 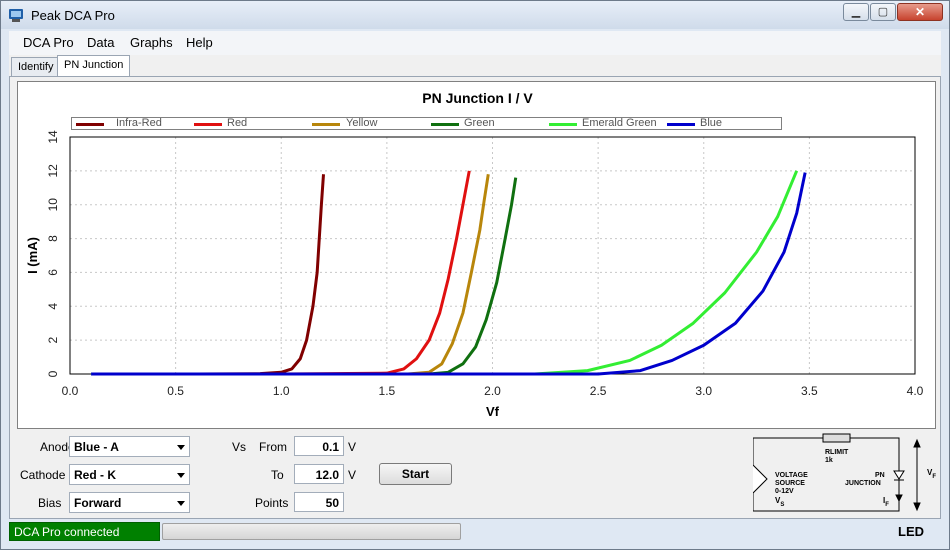 What do you see at coordinates (95, 475) in the screenshot?
I see `cathode-value: Red - K` at bounding box center [95, 475].